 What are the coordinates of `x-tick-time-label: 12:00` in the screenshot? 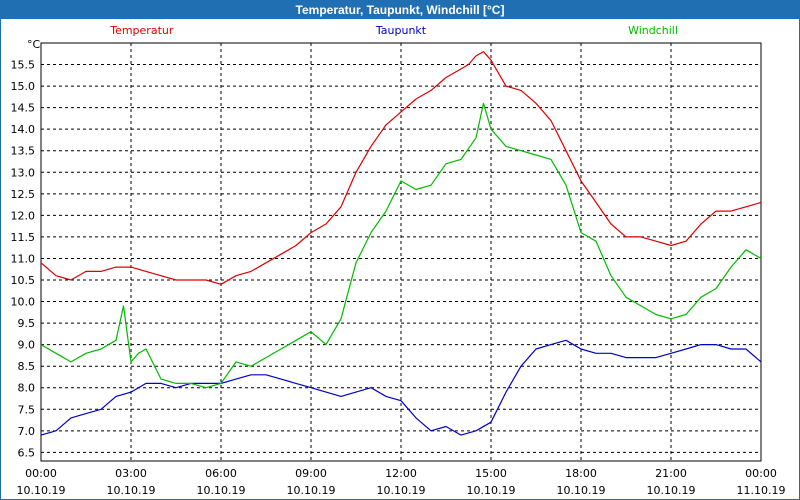 It's located at (401, 473).